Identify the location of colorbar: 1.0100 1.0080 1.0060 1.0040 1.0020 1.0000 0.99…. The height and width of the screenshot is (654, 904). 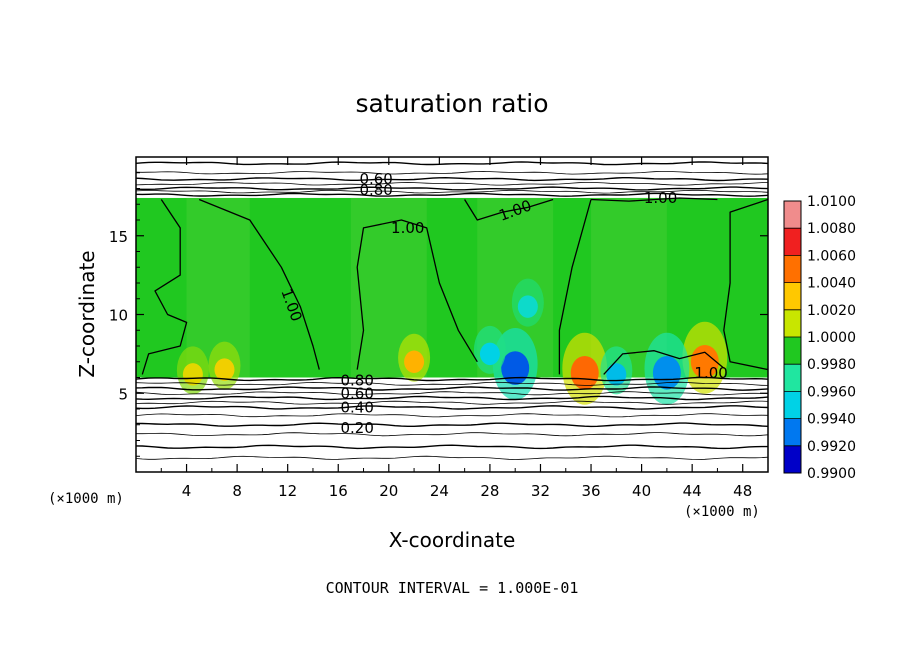
(819, 338).